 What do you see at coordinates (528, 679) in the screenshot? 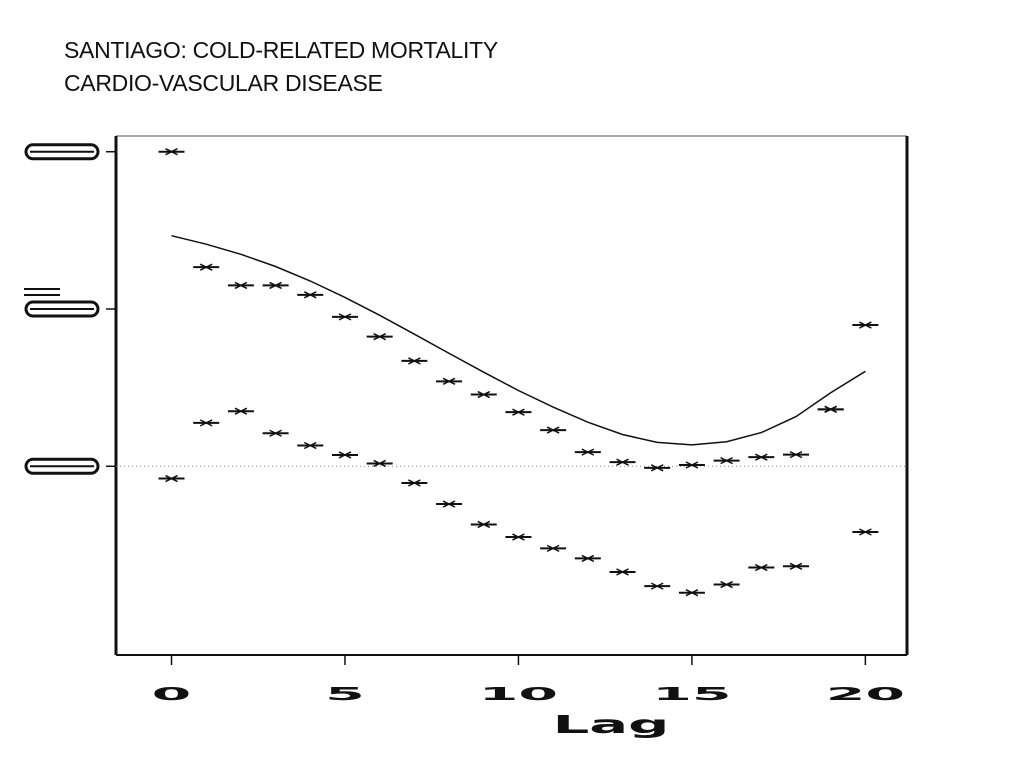
I see `x-axis: 0 5 10 15 20` at bounding box center [528, 679].